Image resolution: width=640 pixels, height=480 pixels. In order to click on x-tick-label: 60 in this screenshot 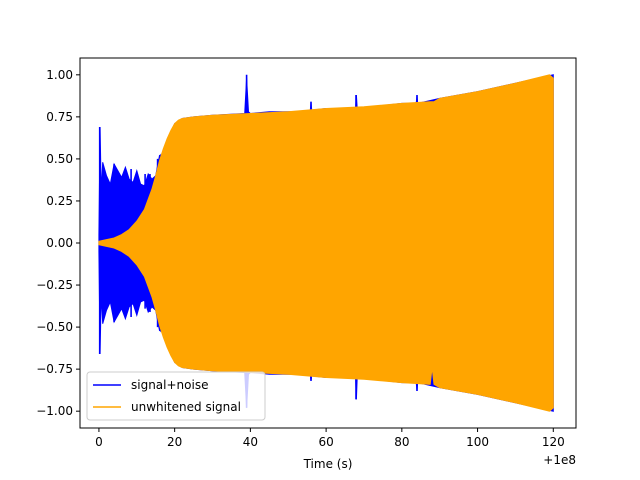, I will do `click(325, 442)`.